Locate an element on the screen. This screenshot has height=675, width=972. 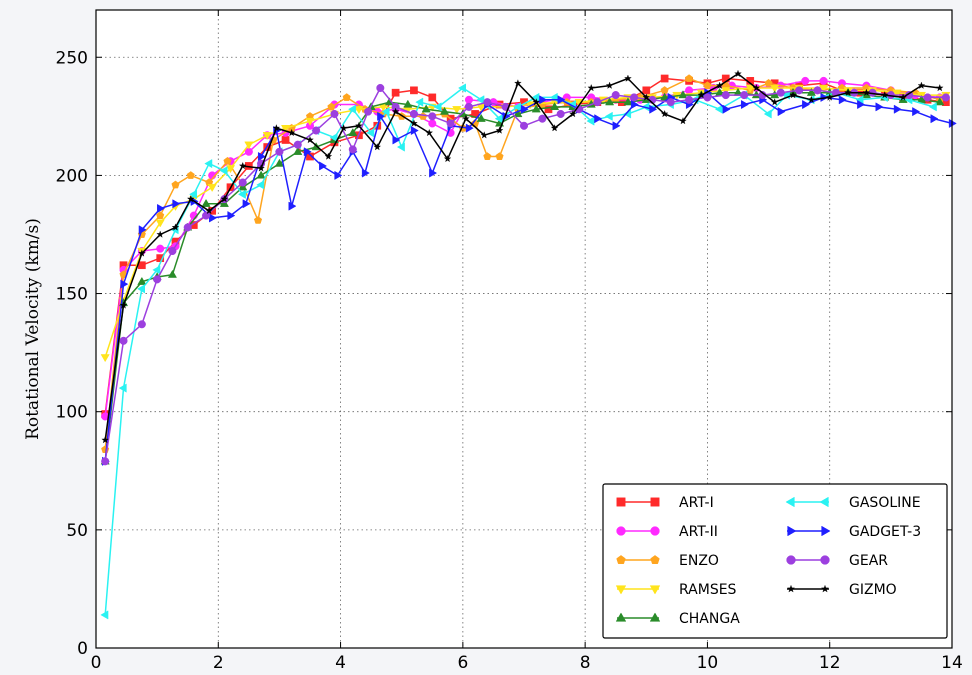
y-tick-label: 150 is located at coordinates (72, 295).